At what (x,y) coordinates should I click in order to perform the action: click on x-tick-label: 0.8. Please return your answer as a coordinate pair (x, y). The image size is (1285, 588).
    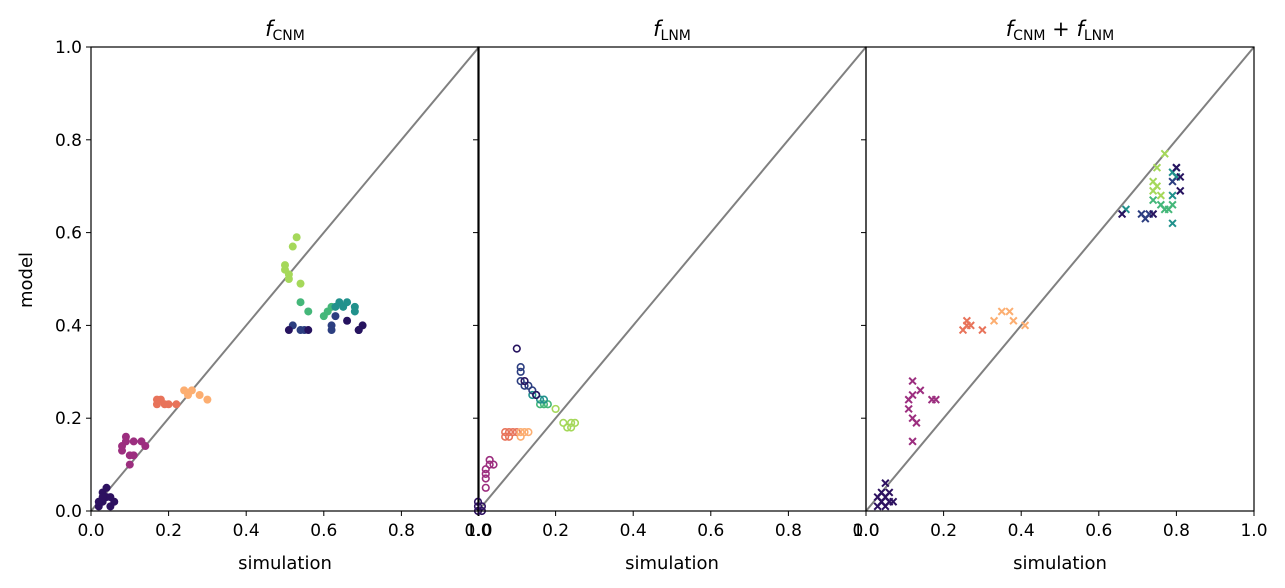
    Looking at the image, I should click on (401, 531).